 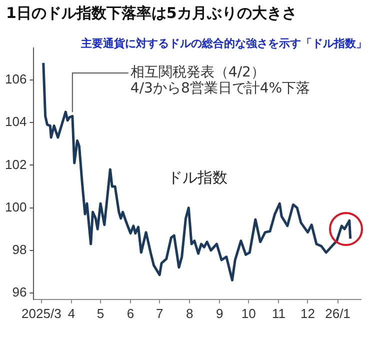 I want to click on annotation: 相互関税発表（4/2） 4/3から8営業日で計4%下落, so click(x=220, y=80).